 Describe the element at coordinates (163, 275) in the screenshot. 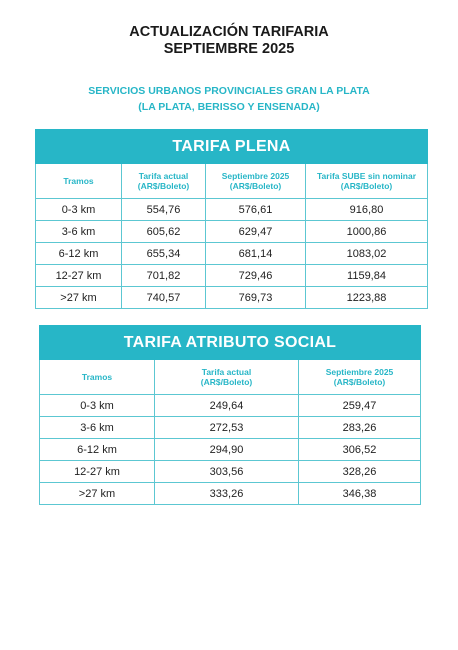

I see `fare-cell: 701,82` at that location.